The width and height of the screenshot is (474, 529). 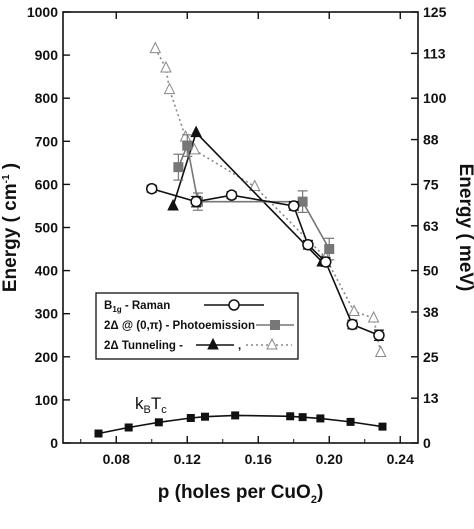 What do you see at coordinates (47, 98) in the screenshot?
I see `y-left-tick-label: 800` at bounding box center [47, 98].